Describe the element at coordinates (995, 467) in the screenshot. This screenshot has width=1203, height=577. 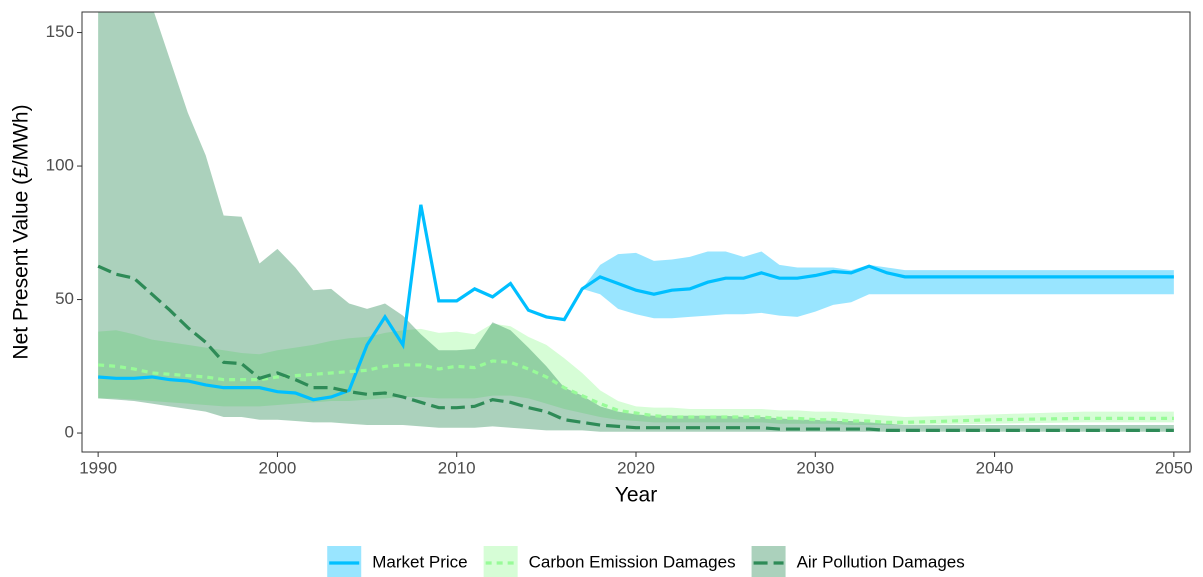
I see `x-tick-label: 2040` at that location.